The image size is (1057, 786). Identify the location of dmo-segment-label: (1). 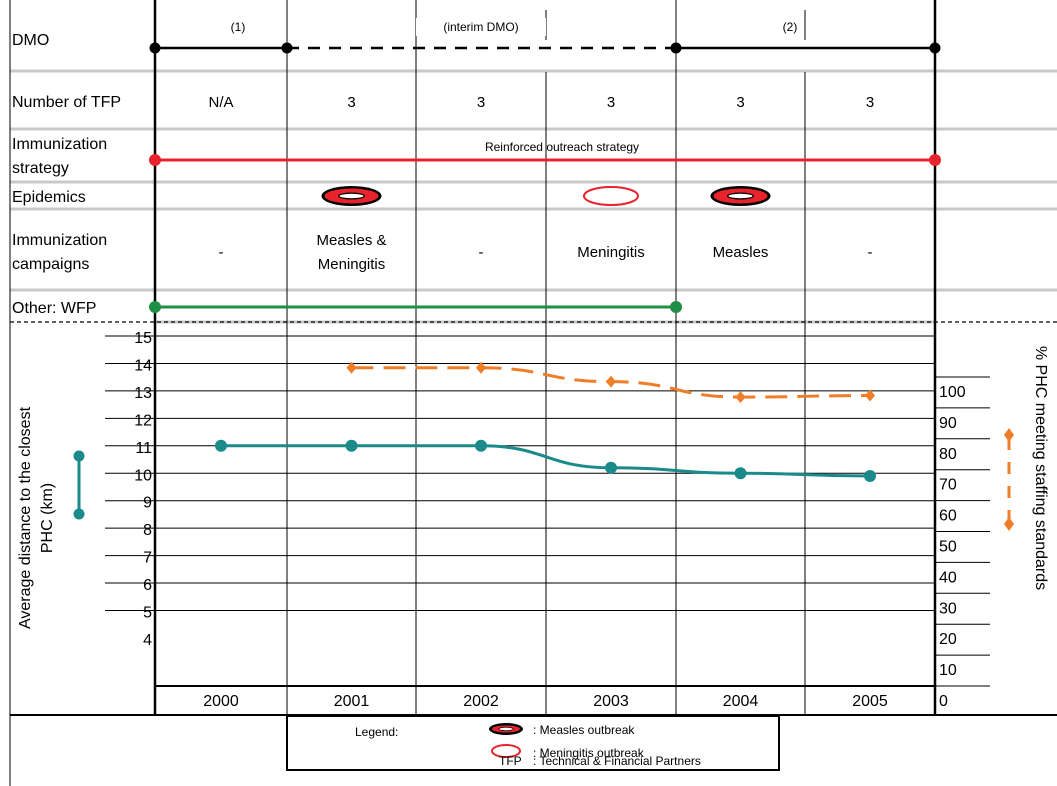
(238, 27).